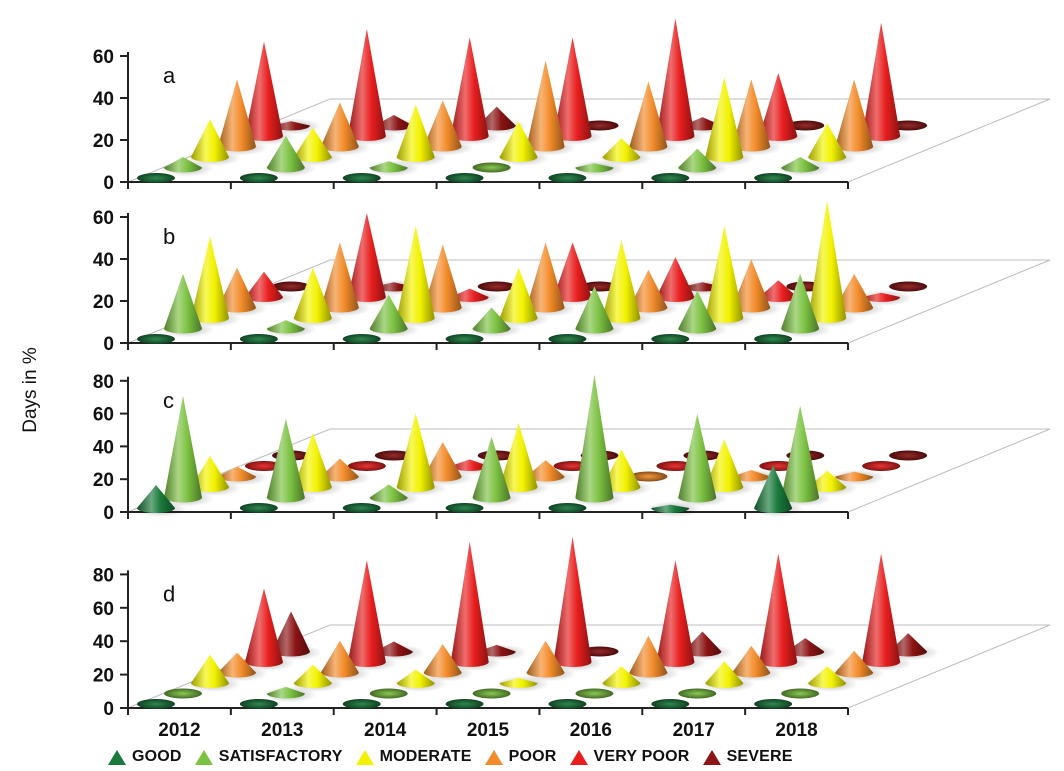 The height and width of the screenshot is (771, 1064). I want to click on panel-label: a, so click(169, 75).